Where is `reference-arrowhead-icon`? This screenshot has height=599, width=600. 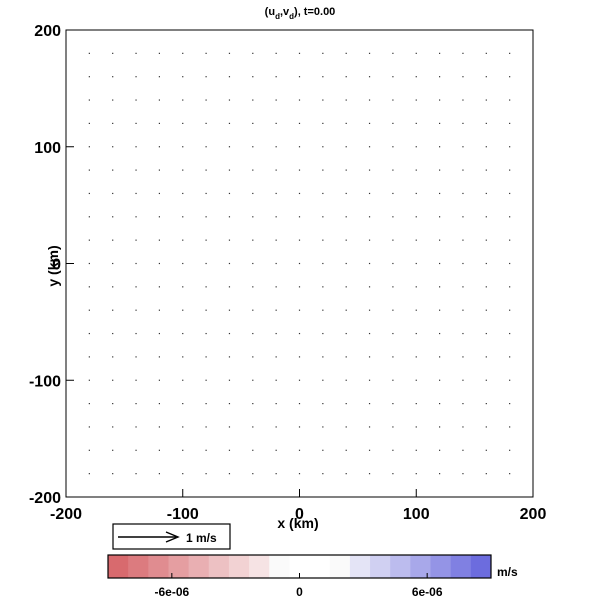
reference-arrowhead-icon is located at coordinates (172, 537).